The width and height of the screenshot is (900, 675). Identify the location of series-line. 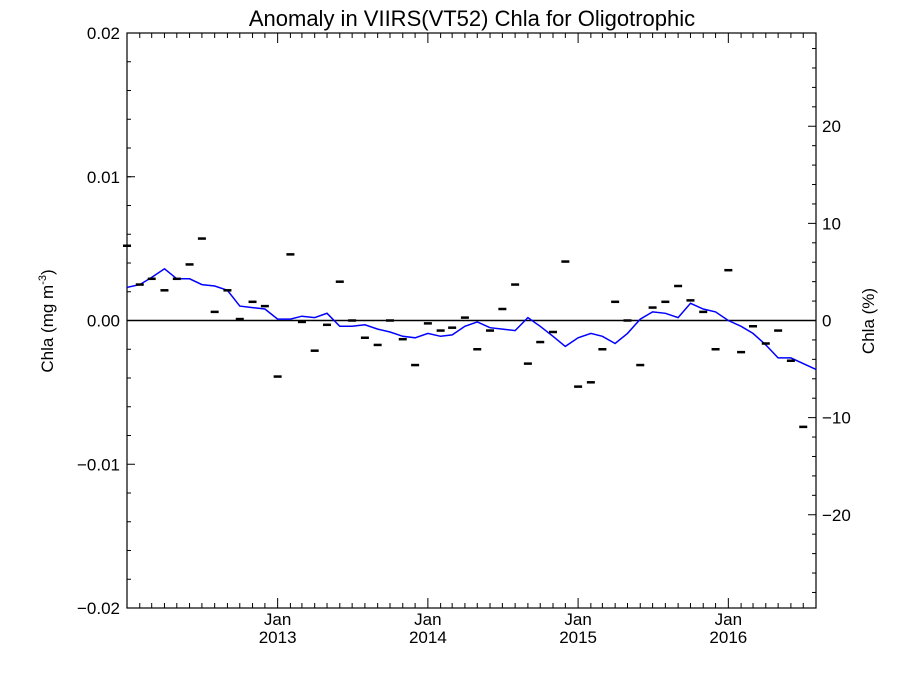
(471, 319).